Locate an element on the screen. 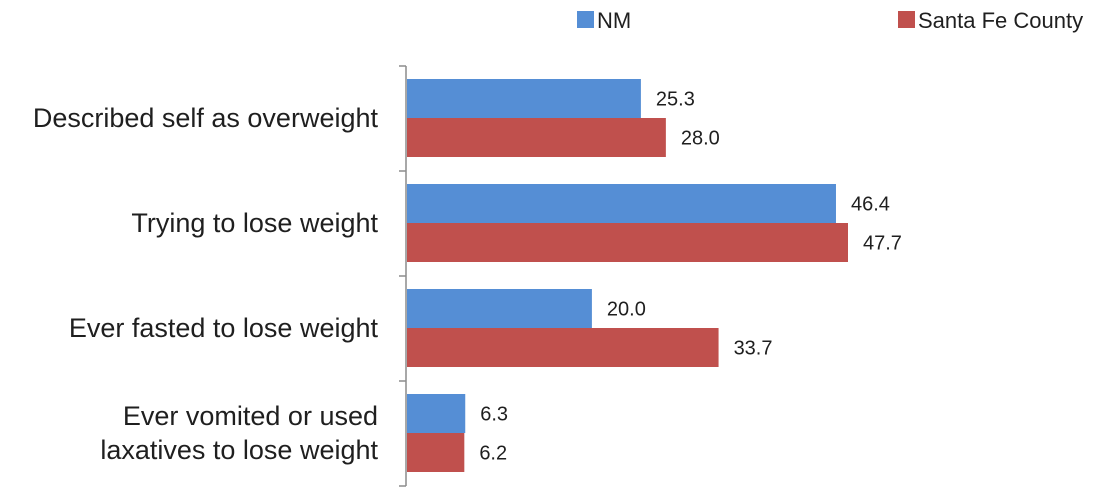 This screenshot has width=1116, height=489. value-label: 25.3 is located at coordinates (675, 100).